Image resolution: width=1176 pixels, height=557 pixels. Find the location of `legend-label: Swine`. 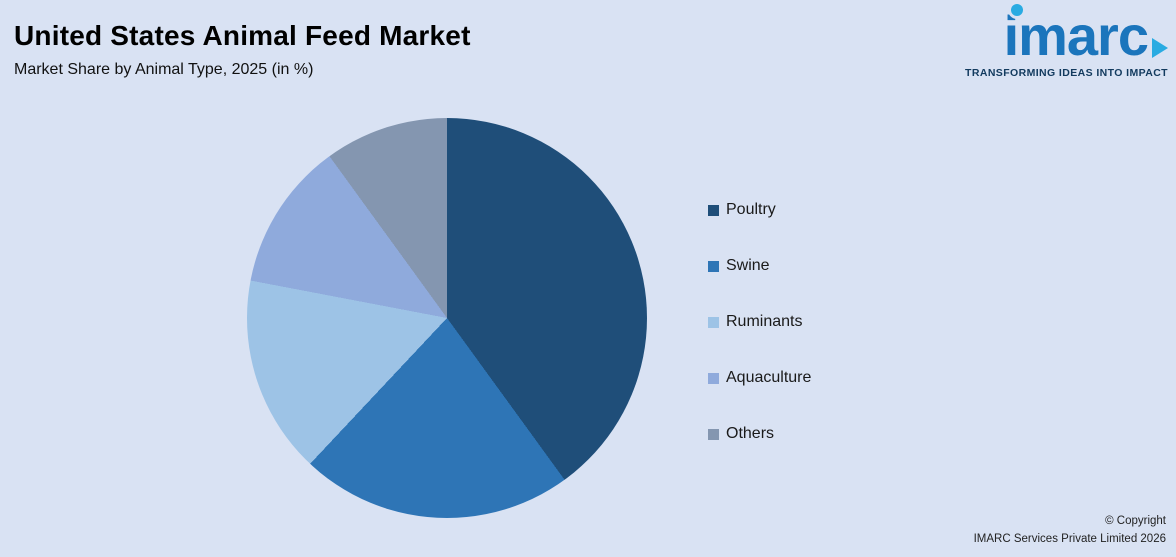

legend-label: Swine is located at coordinates (748, 265).